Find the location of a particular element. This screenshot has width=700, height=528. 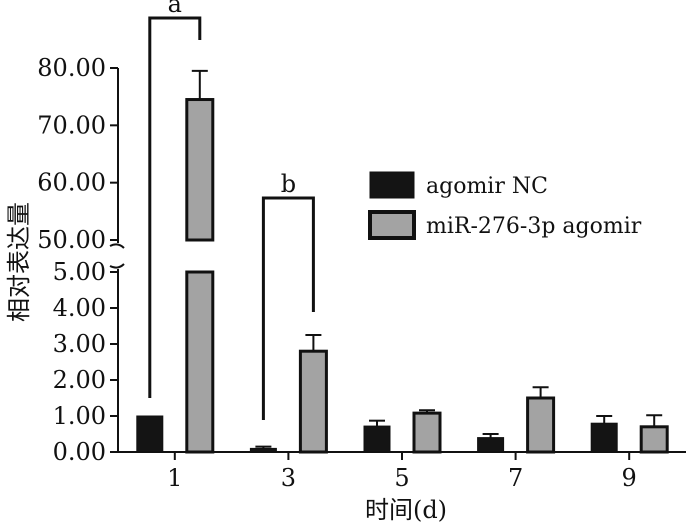

y-tick-label: 1.00 is located at coordinates (79, 416).